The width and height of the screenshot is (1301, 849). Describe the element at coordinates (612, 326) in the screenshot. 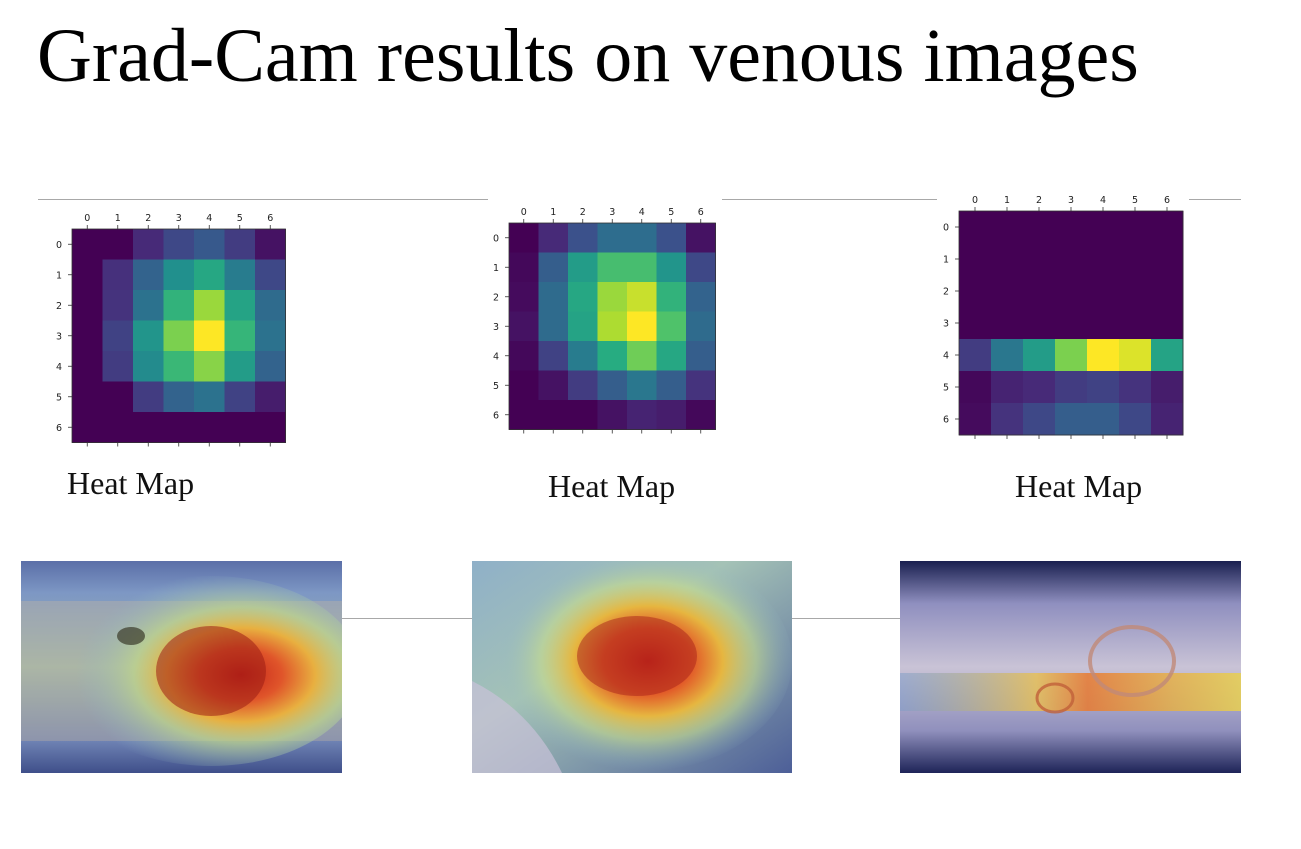

I see `heatmap-2-cell-r3-c3` at that location.